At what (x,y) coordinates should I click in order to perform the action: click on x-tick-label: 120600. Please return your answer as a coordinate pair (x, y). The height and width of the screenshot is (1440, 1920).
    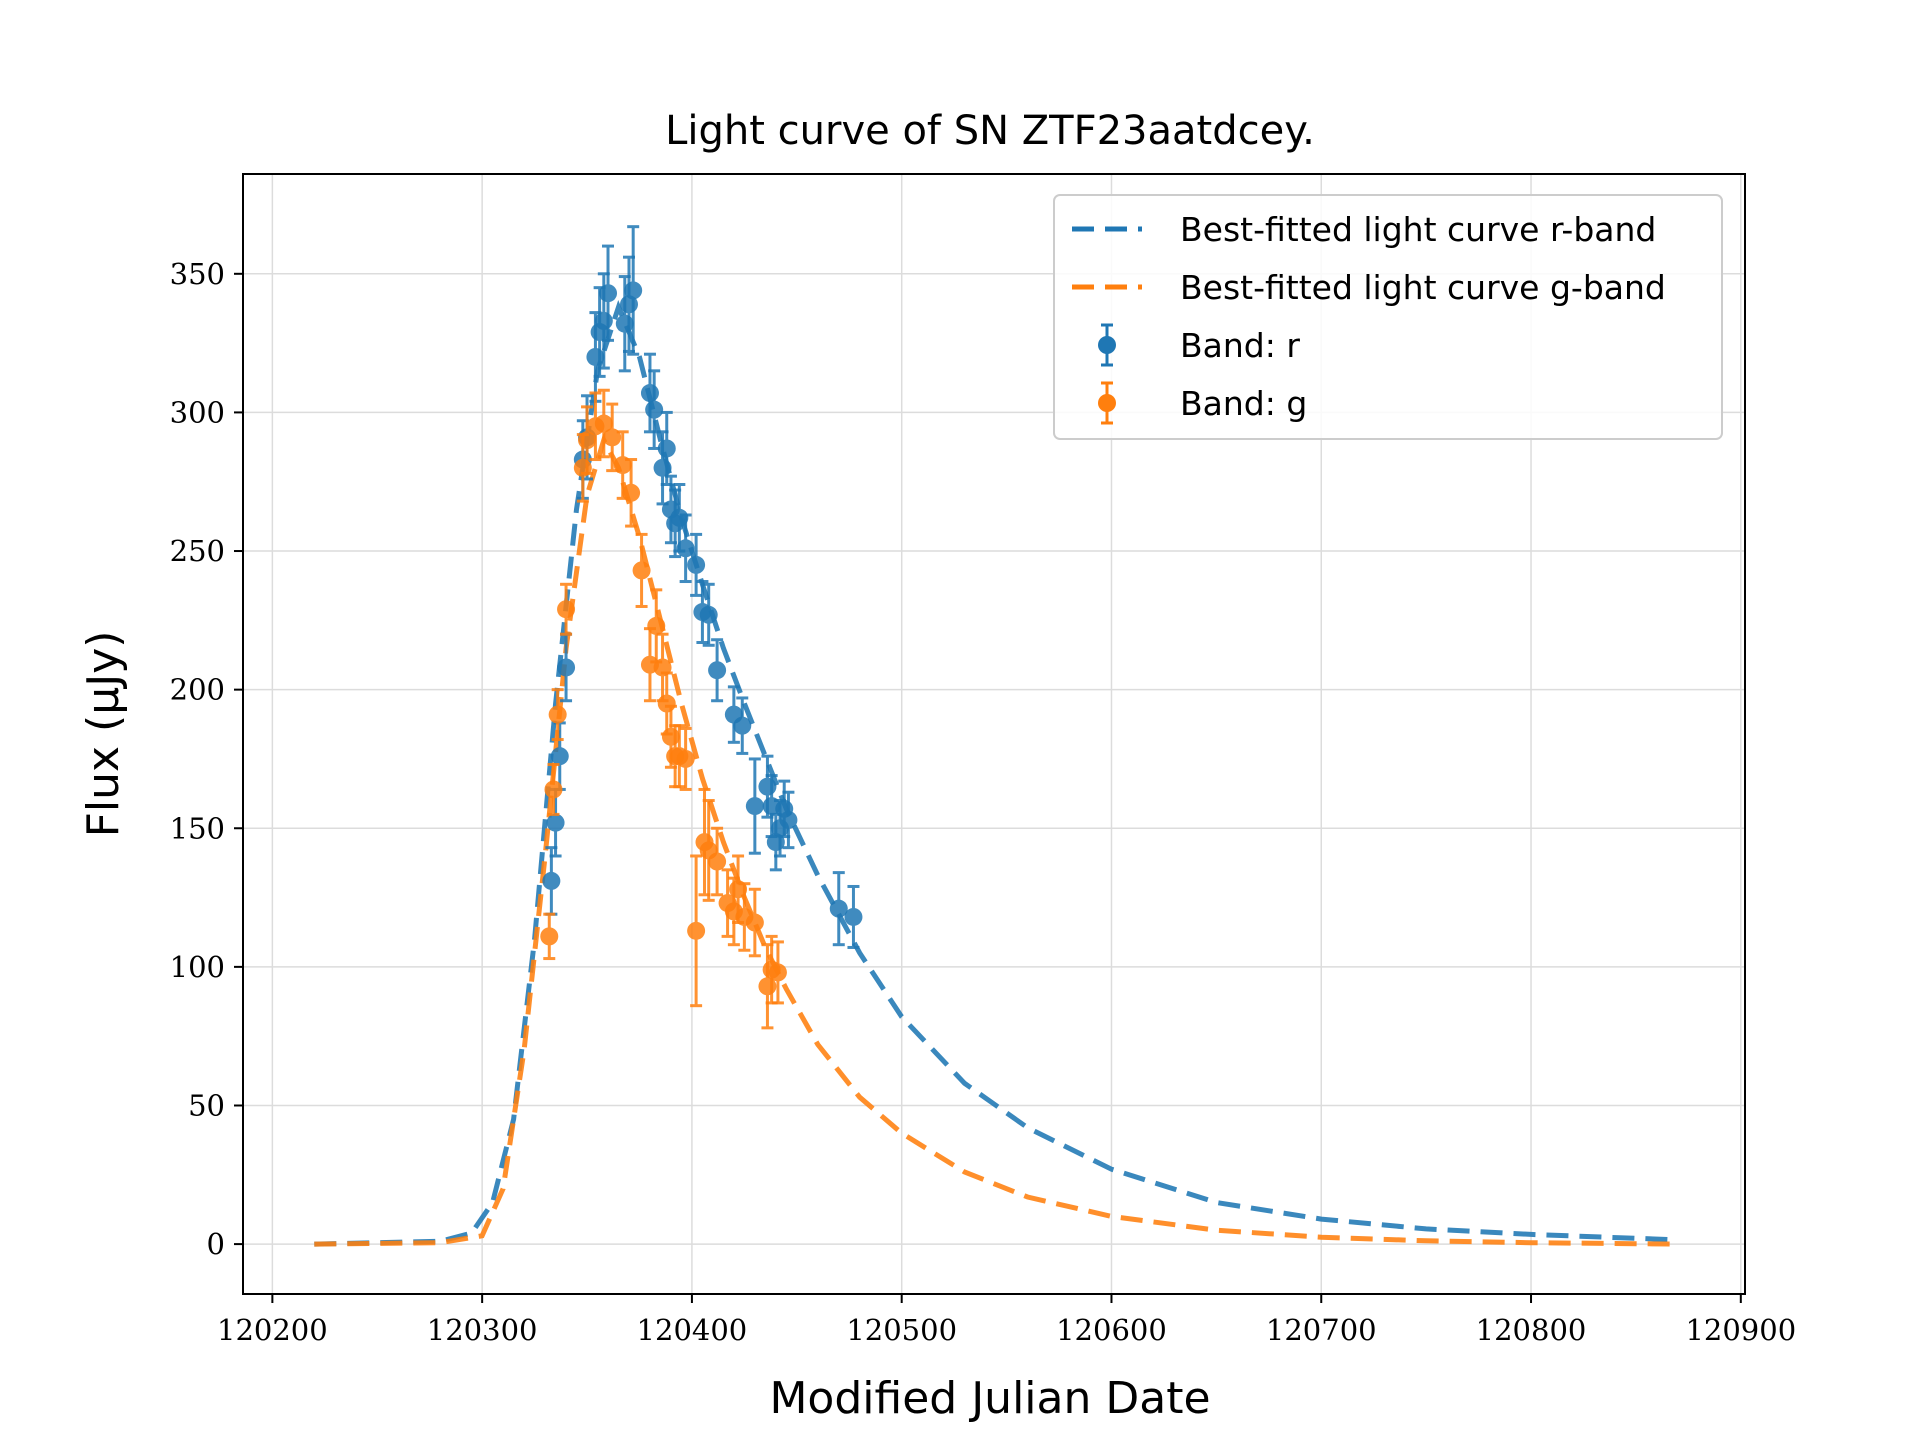
    Looking at the image, I should click on (1111, 1330).